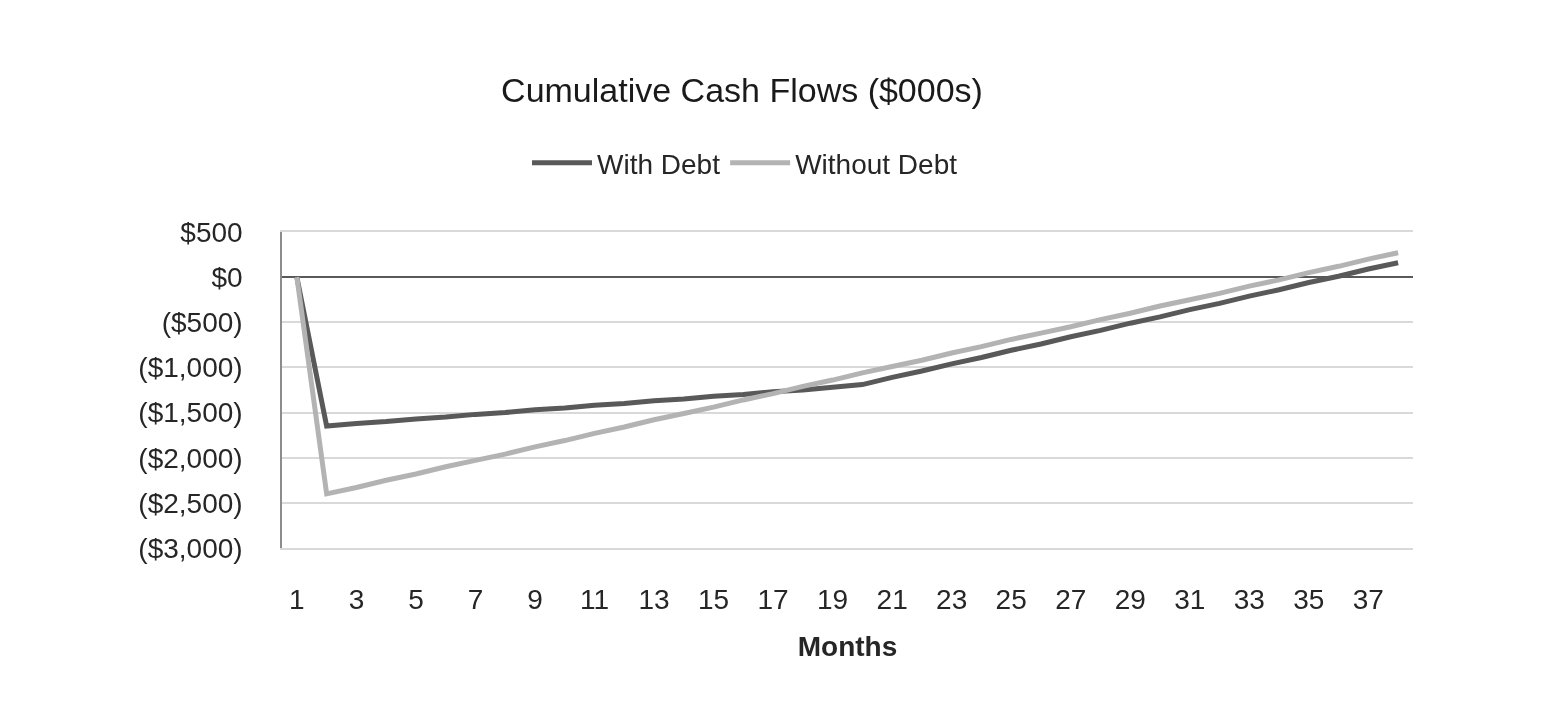 This screenshot has width=1546, height=715. What do you see at coordinates (227, 277) in the screenshot?
I see `y-tick-label: $0` at bounding box center [227, 277].